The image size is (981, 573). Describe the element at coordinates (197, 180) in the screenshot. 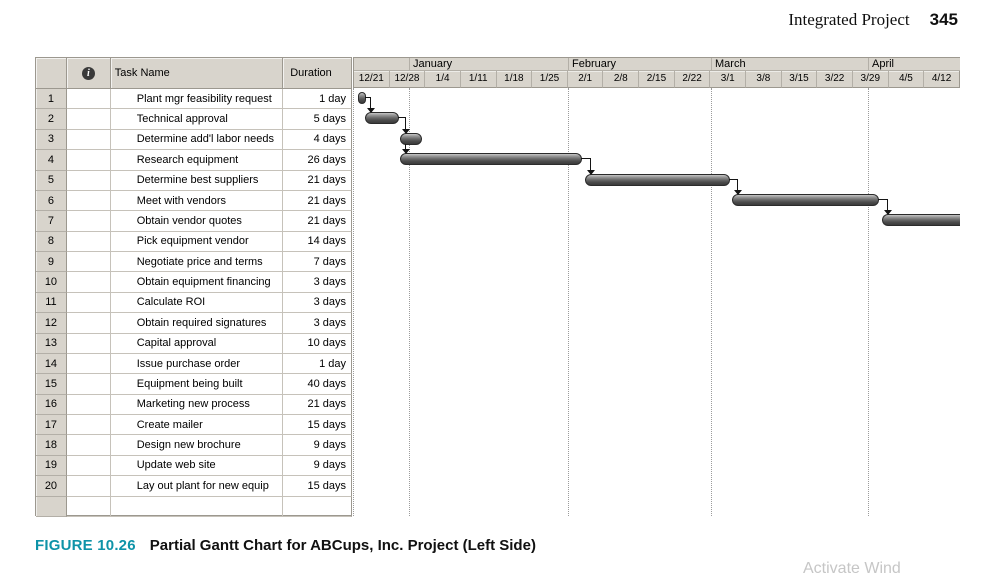

I see `task-name-cell: Determine best suppliers` at that location.